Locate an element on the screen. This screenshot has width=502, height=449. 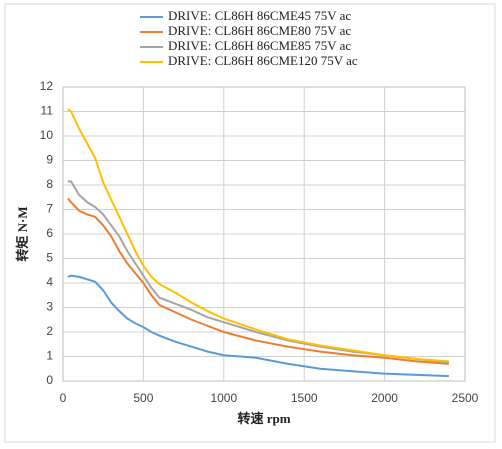
x-tick-label: 500 is located at coordinates (143, 398).